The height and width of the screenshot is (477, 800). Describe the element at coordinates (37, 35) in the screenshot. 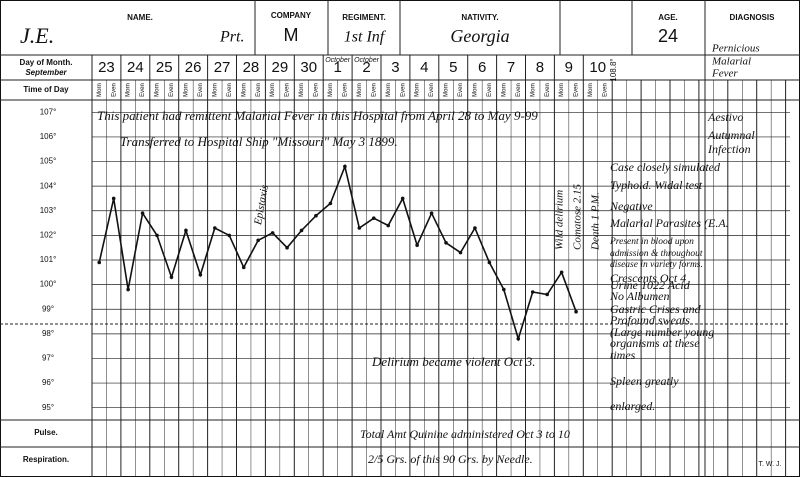

I see `name: J.E.` at that location.